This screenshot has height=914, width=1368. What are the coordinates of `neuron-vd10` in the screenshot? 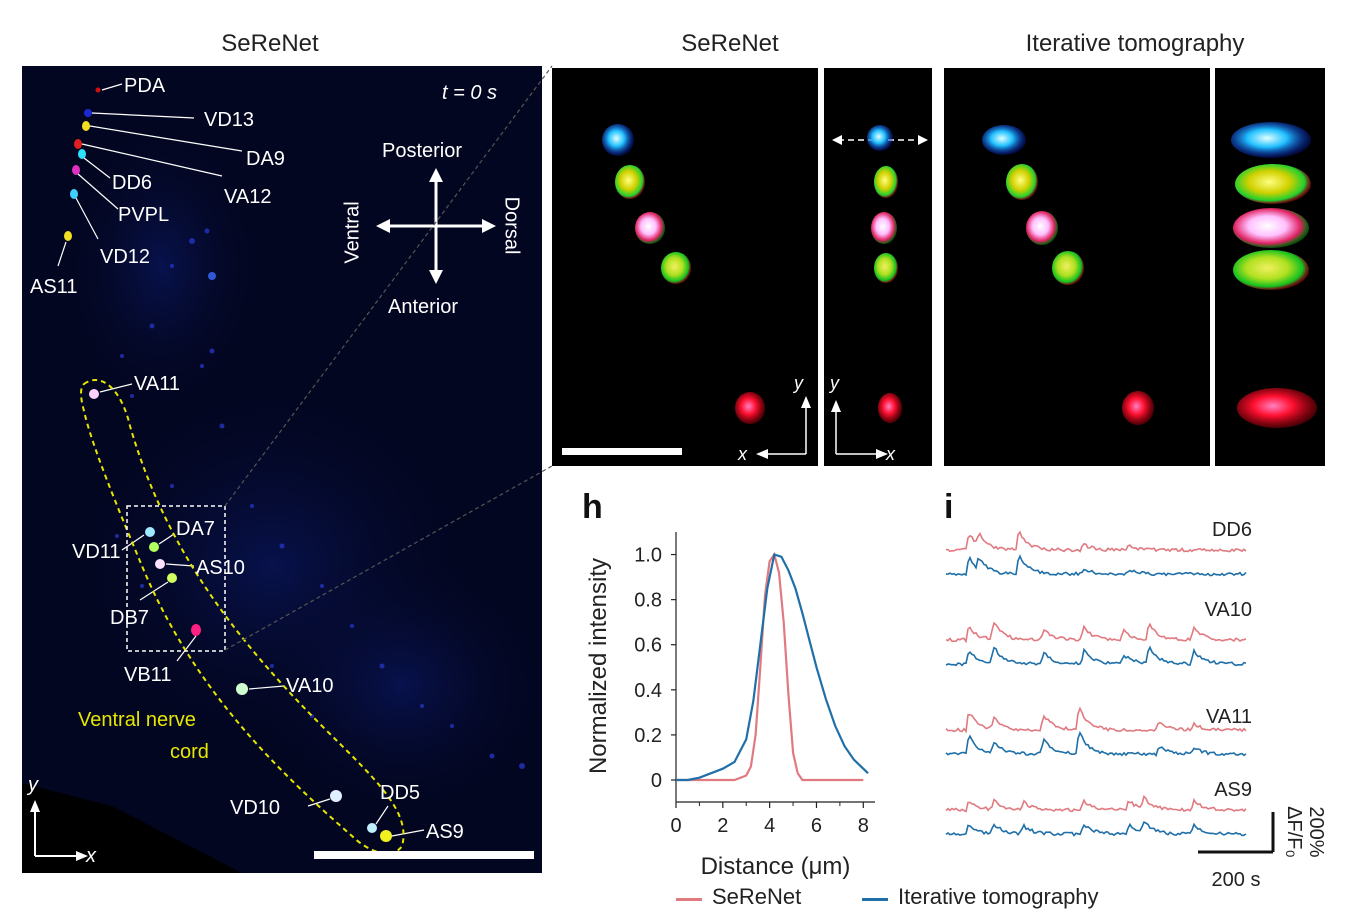 It's located at (336, 796).